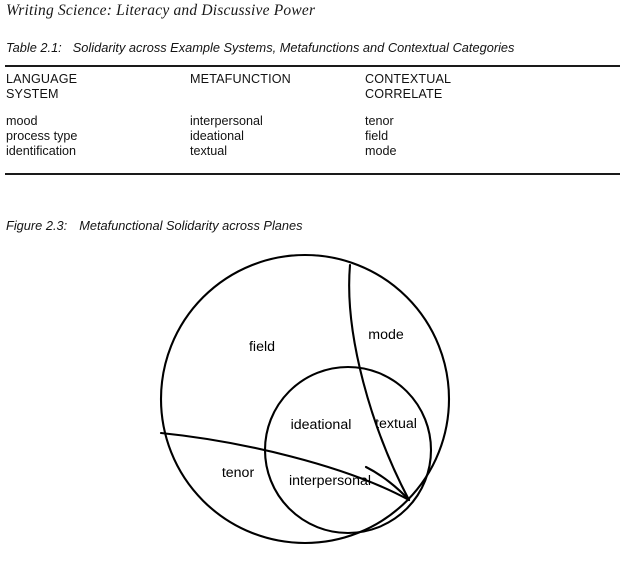  What do you see at coordinates (42, 79) in the screenshot?
I see `column-header-language-system: LANGUAGE` at bounding box center [42, 79].